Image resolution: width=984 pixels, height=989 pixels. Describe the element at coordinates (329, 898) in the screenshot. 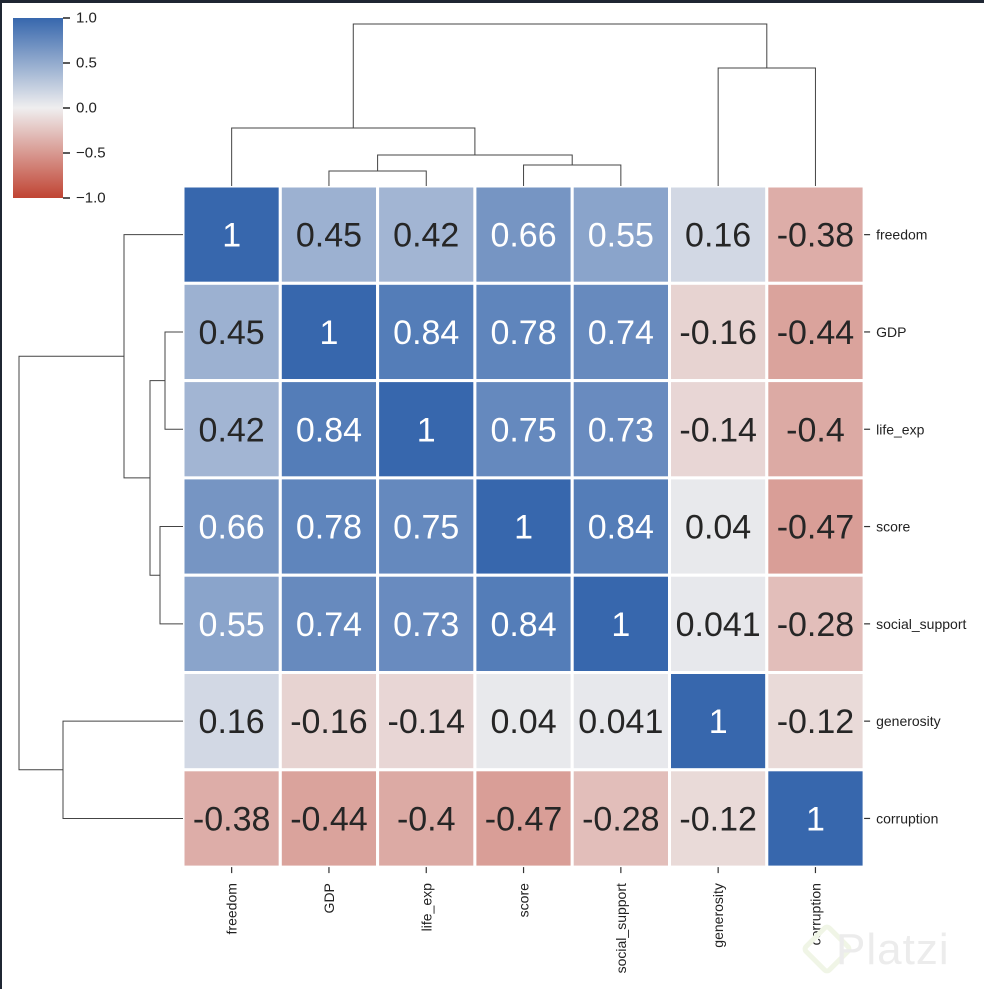

I see `column-label: GDP` at that location.